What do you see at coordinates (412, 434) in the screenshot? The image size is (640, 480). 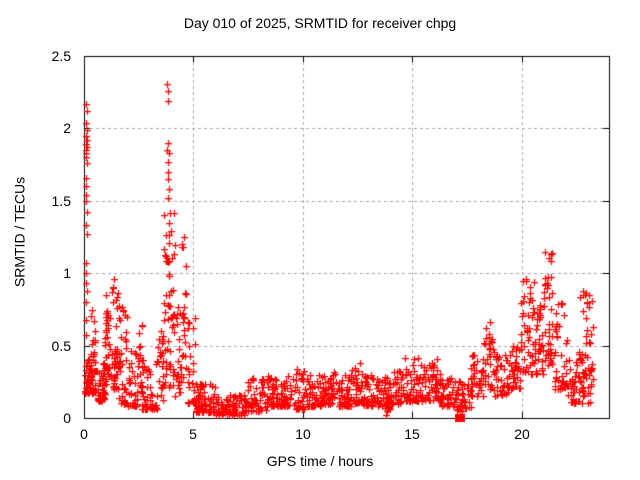 I see `x-tick-label: 15` at bounding box center [412, 434].